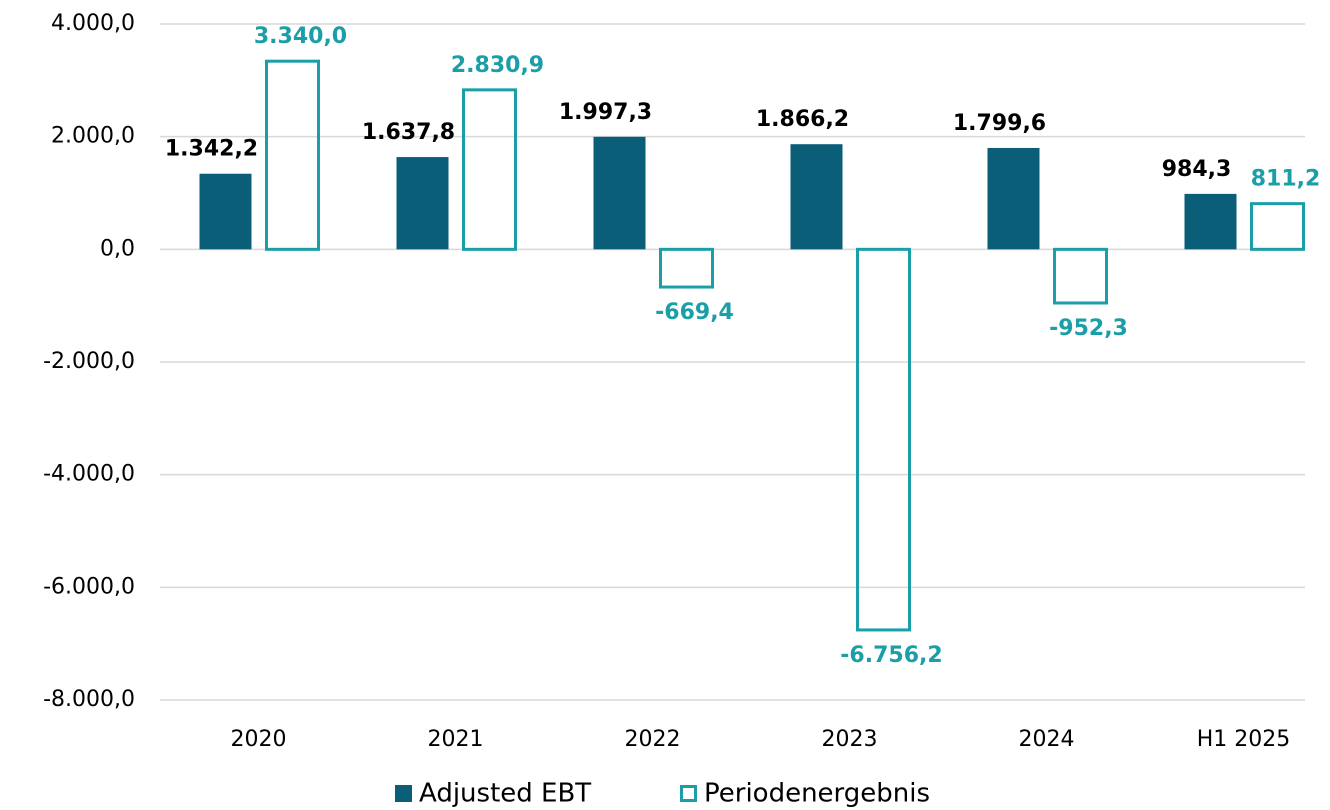  I want to click on x-tick-label: 2022, so click(653, 739).